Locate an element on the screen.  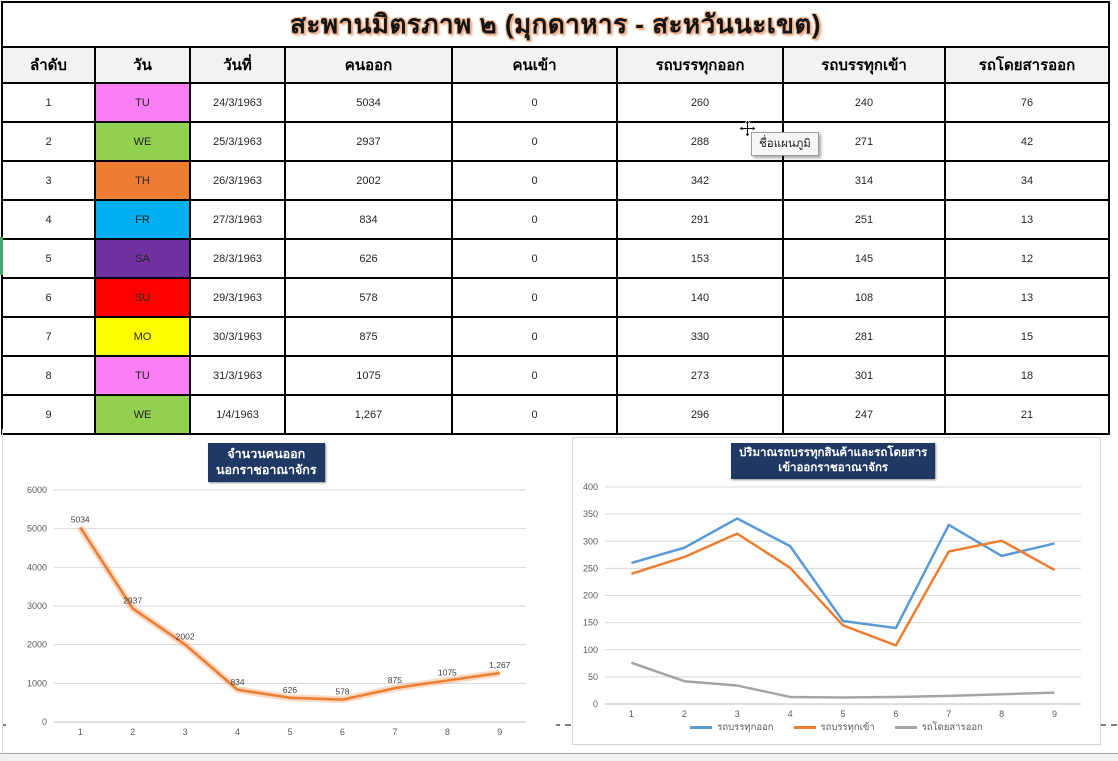
legend-item: รถโดยสารออก is located at coordinates (938, 727).